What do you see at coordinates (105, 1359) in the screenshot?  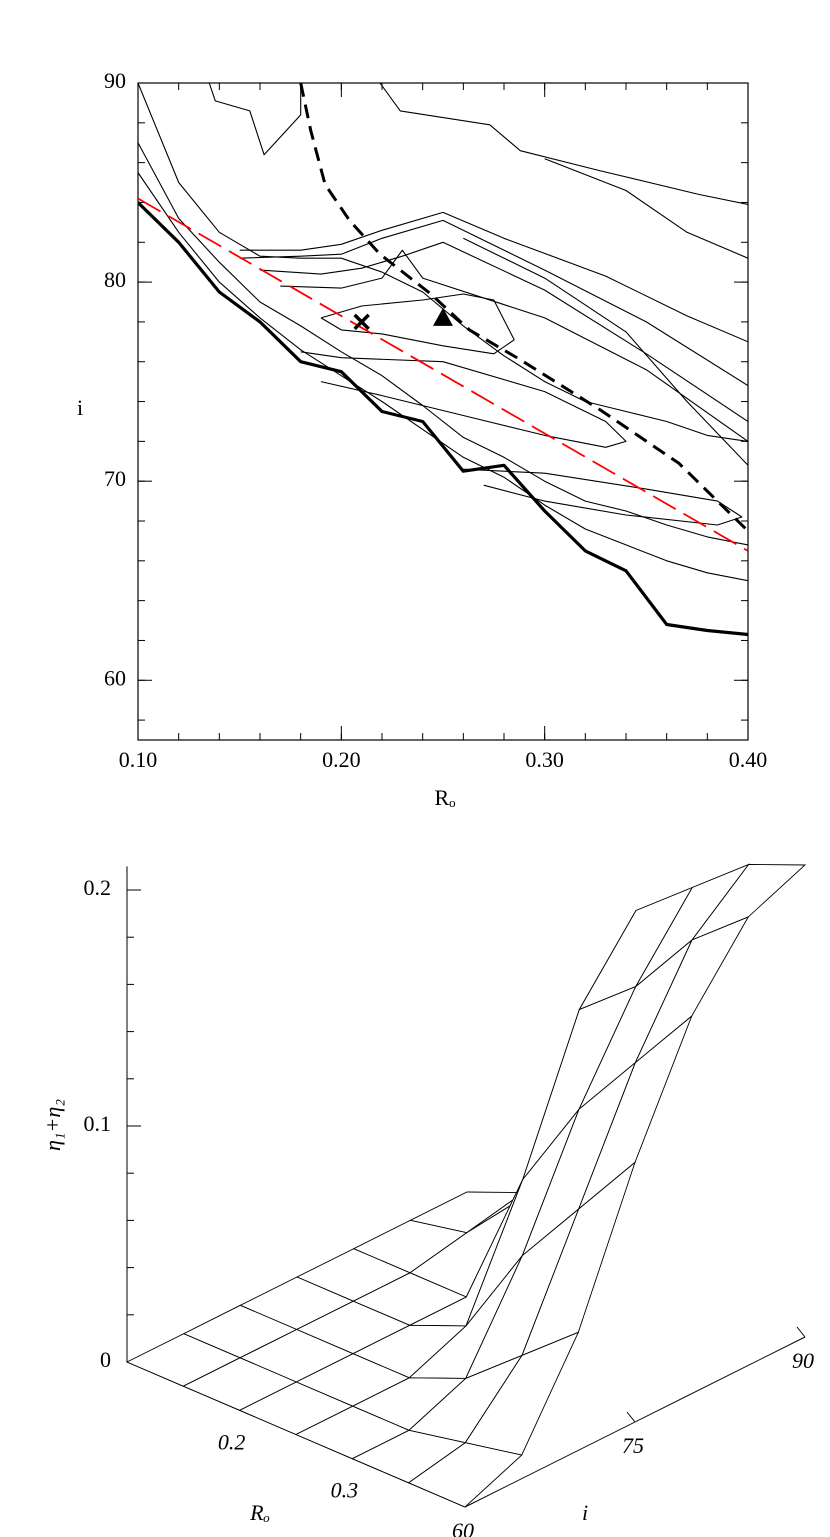 I see `z-tick-label: 0` at bounding box center [105, 1359].